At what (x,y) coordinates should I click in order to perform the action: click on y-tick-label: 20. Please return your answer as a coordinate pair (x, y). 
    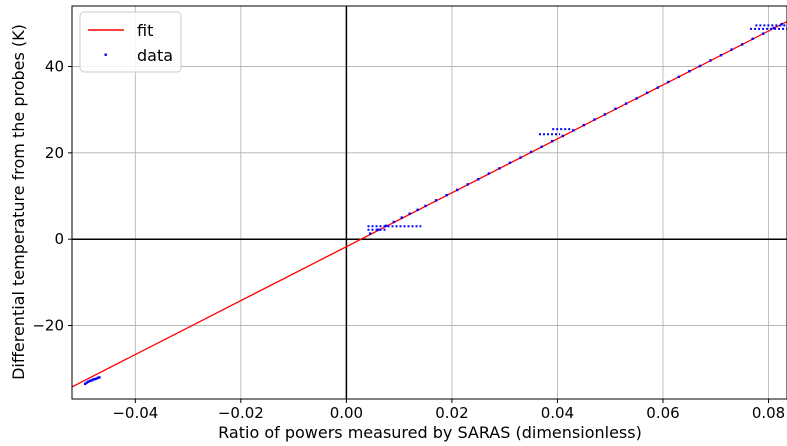
    Looking at the image, I should click on (54, 153).